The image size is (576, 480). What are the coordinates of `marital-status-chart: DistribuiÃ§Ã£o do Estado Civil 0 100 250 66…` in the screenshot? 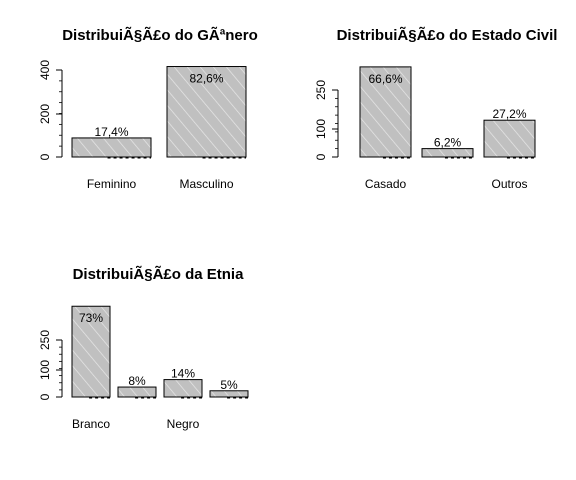 It's located at (435, 108).